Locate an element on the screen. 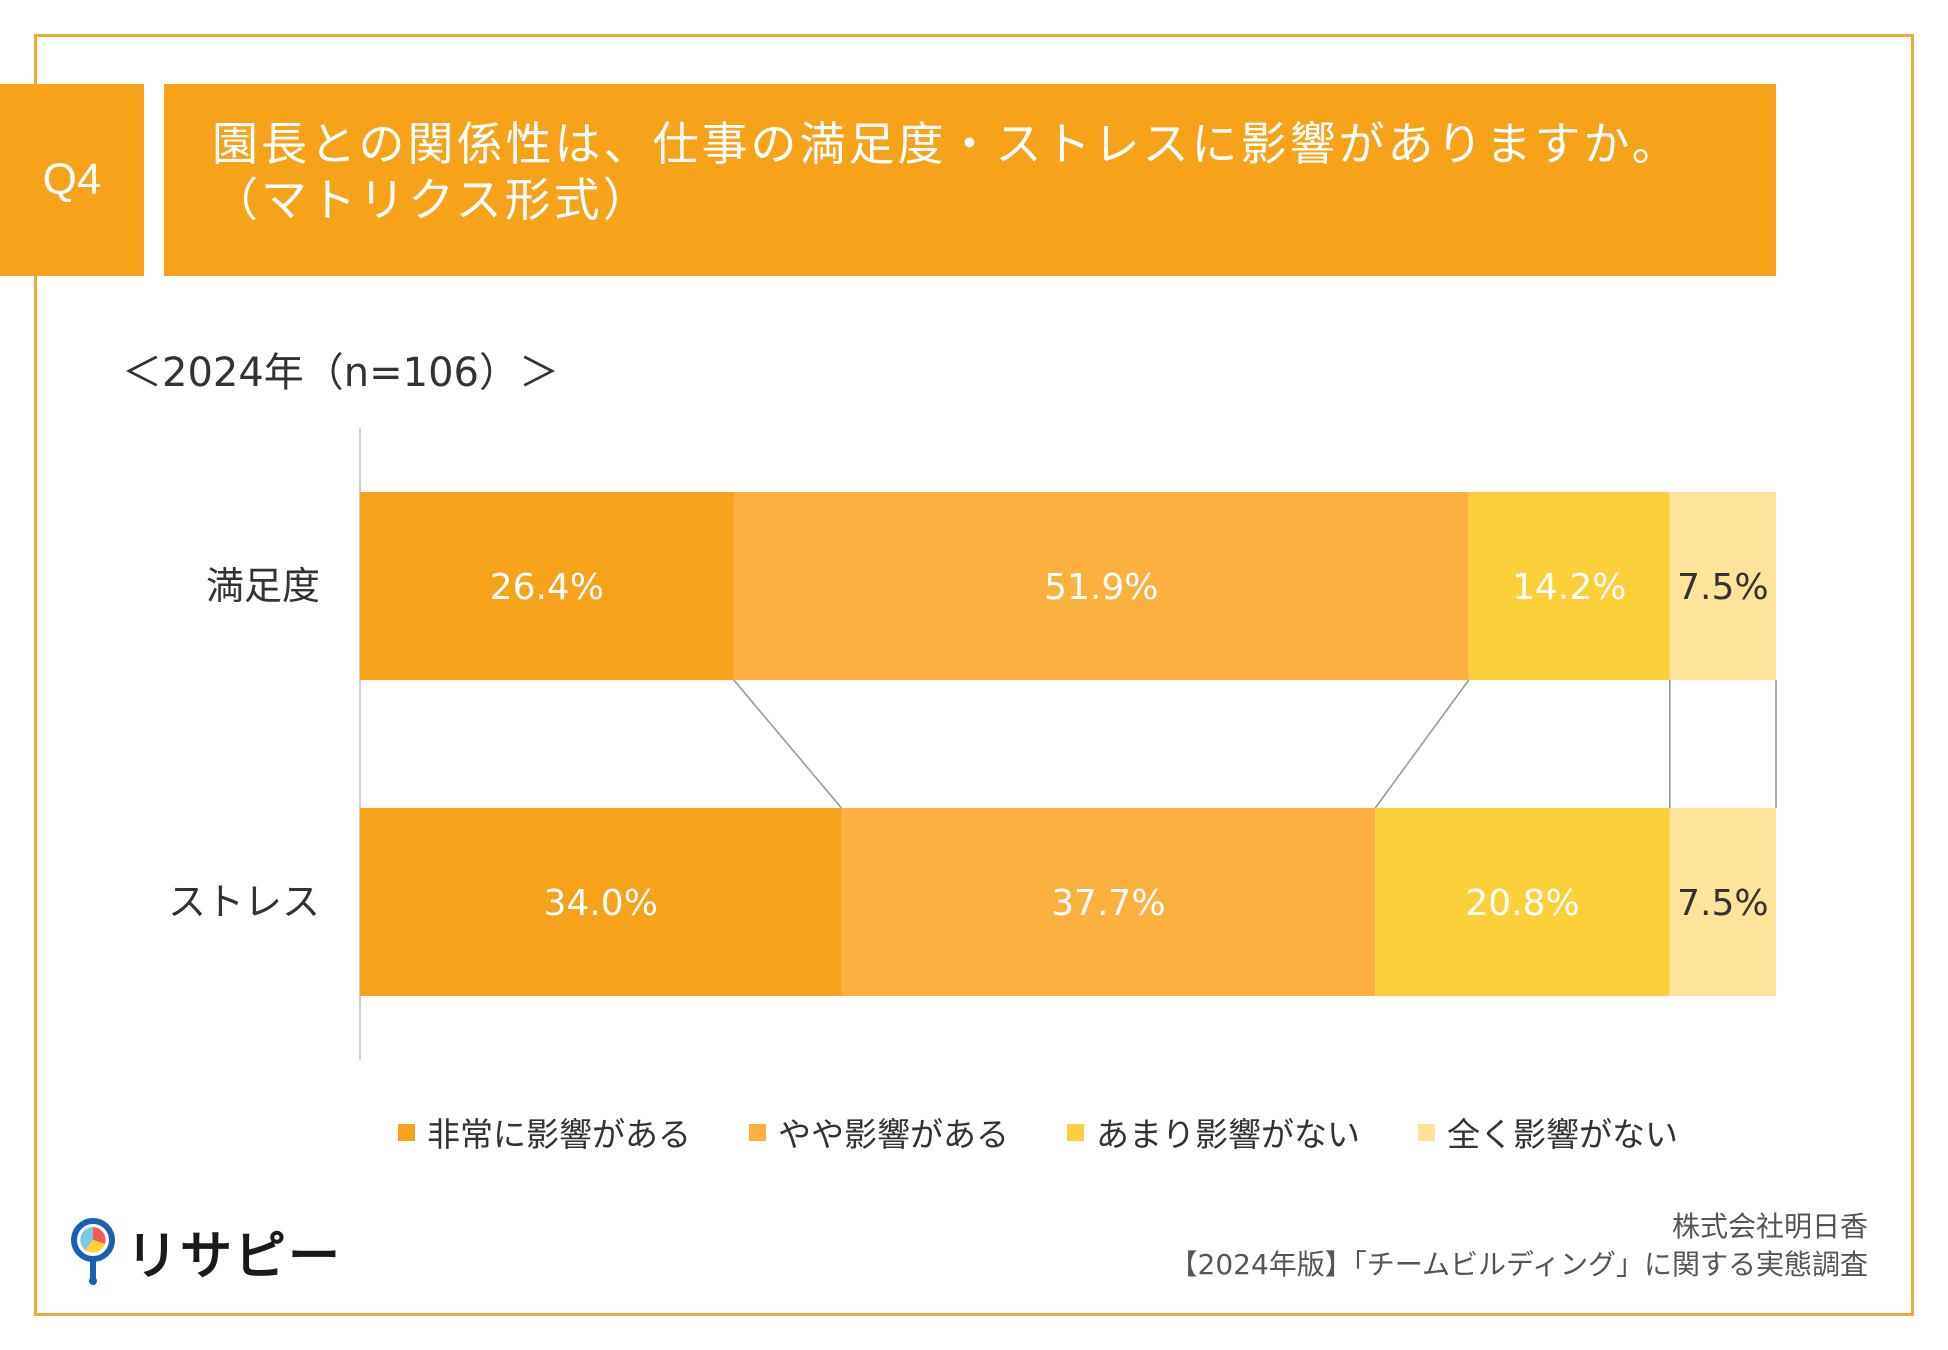  question-number: Q4 is located at coordinates (72, 179).